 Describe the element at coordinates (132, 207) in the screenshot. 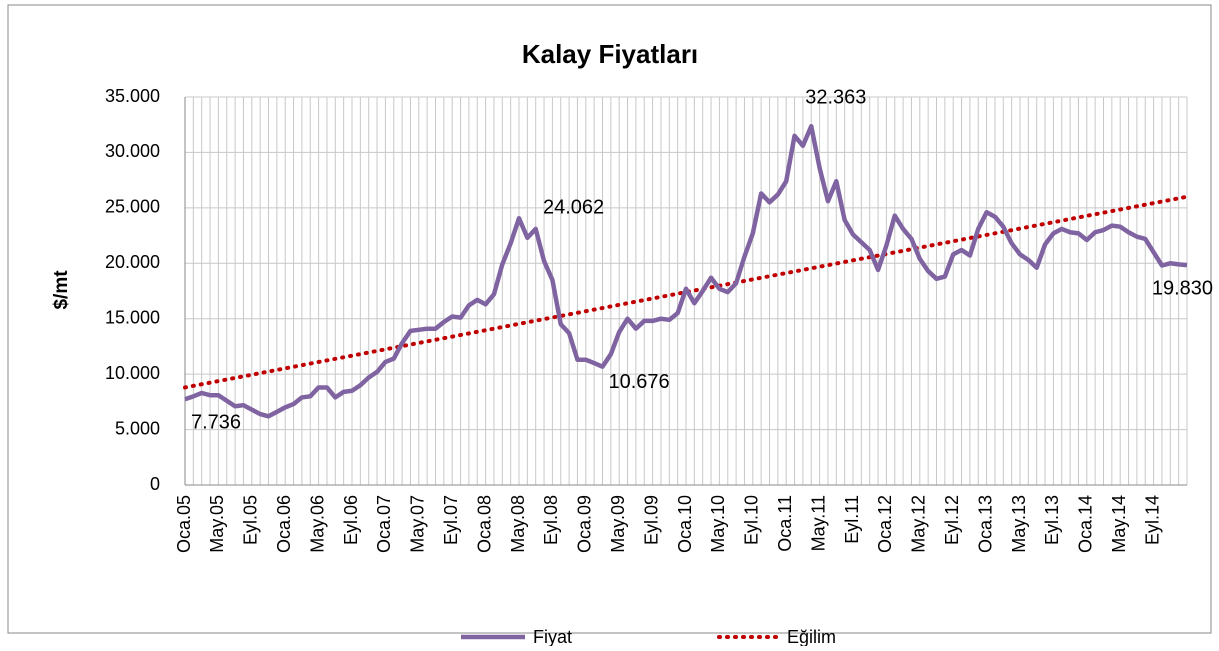

I see `y-tick-label: 25.000` at that location.